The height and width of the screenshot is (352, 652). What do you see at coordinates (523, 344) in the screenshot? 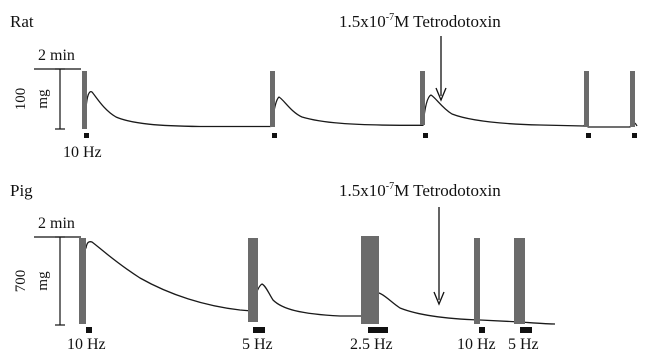
I see `pig-stimulus-label-5: 5 Hz` at bounding box center [523, 344].